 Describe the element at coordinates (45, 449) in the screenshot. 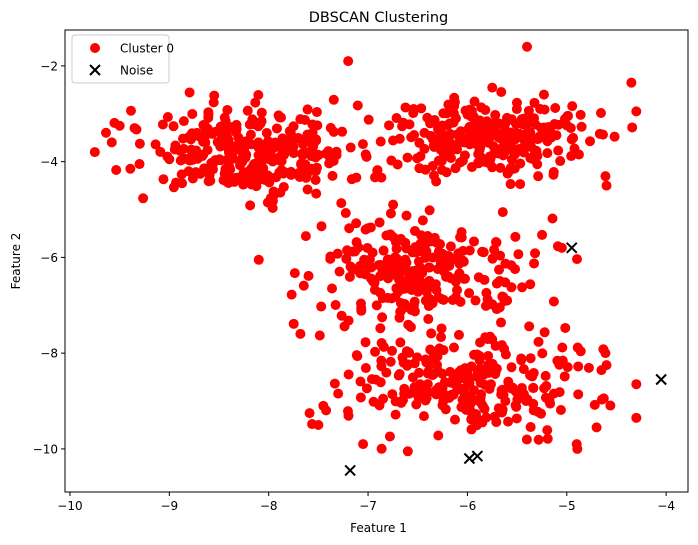

I see `y-tick-label: −10` at that location.